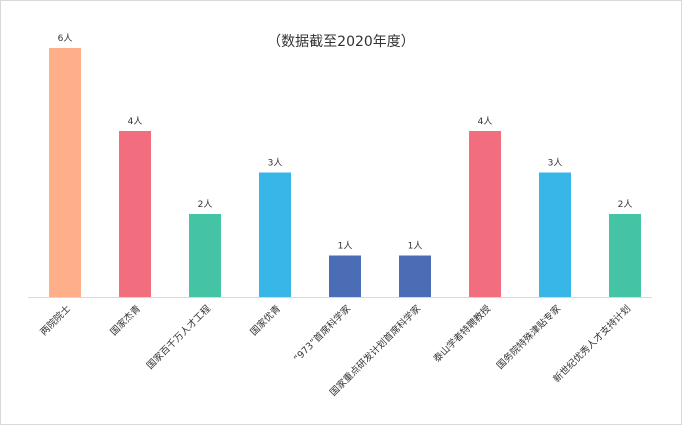  I want to click on x-tick-label: 国家杰青, so click(125, 320).